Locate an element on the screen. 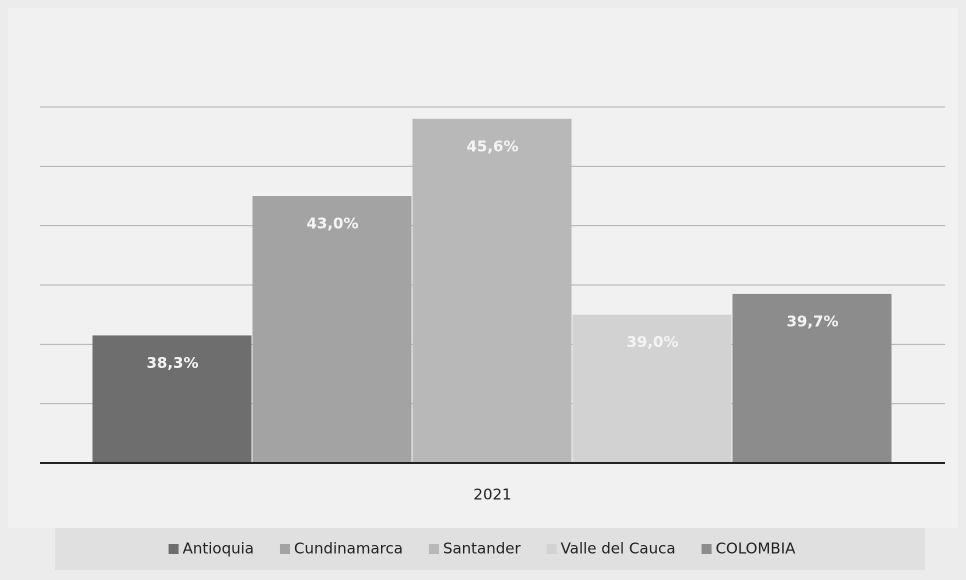 The image size is (966, 580). legend-background is located at coordinates (490, 549).